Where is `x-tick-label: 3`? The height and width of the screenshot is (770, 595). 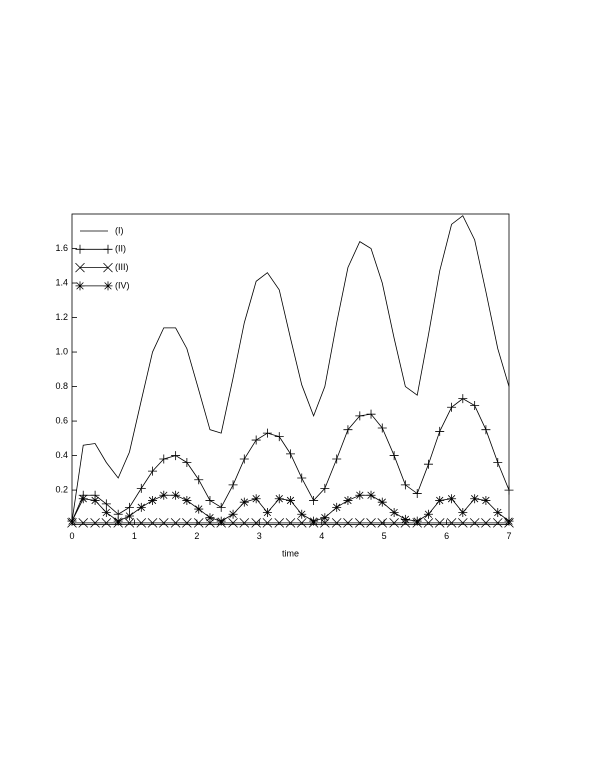 x-tick-label: 3 is located at coordinates (259, 536).